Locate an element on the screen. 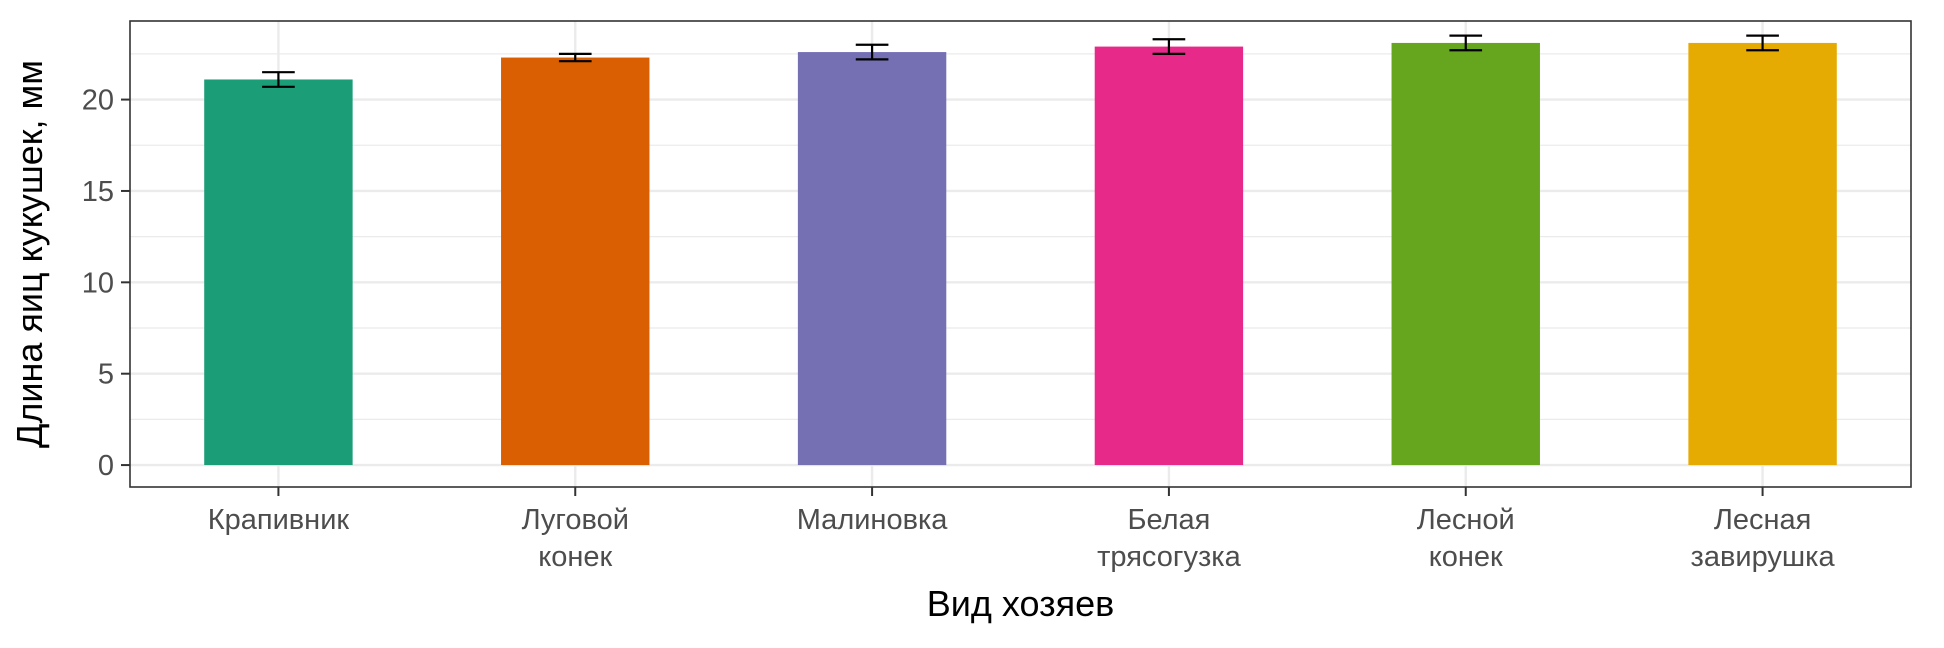 This screenshot has height=648, width=1944. x-tick-label-line: Крапивник is located at coordinates (279, 520).